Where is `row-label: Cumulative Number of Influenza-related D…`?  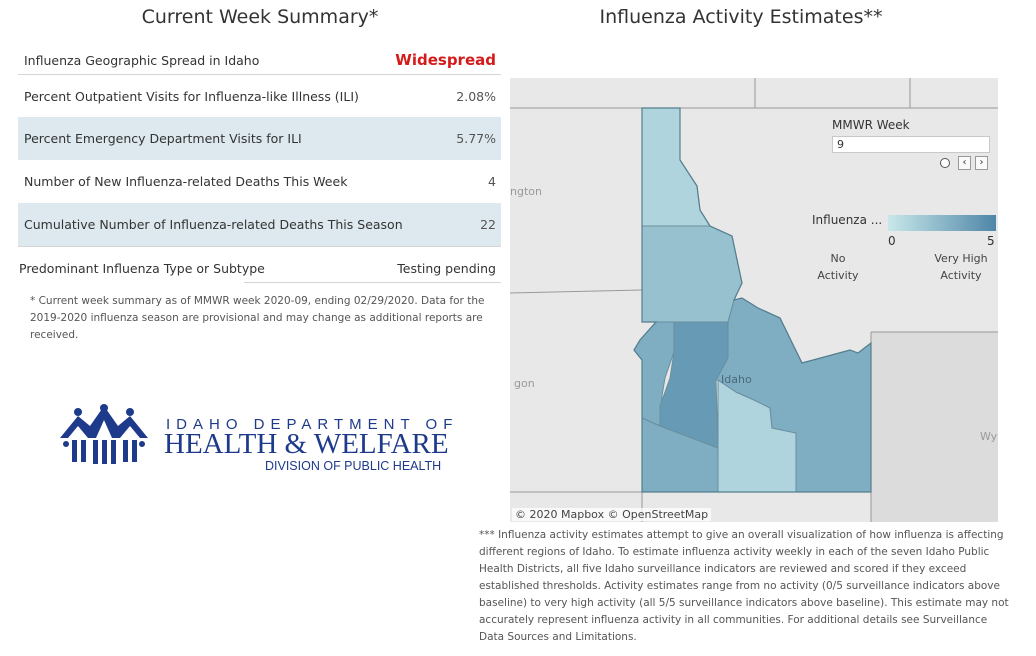
row-label: Cumulative Number of Influenza-related D… is located at coordinates (213, 224).